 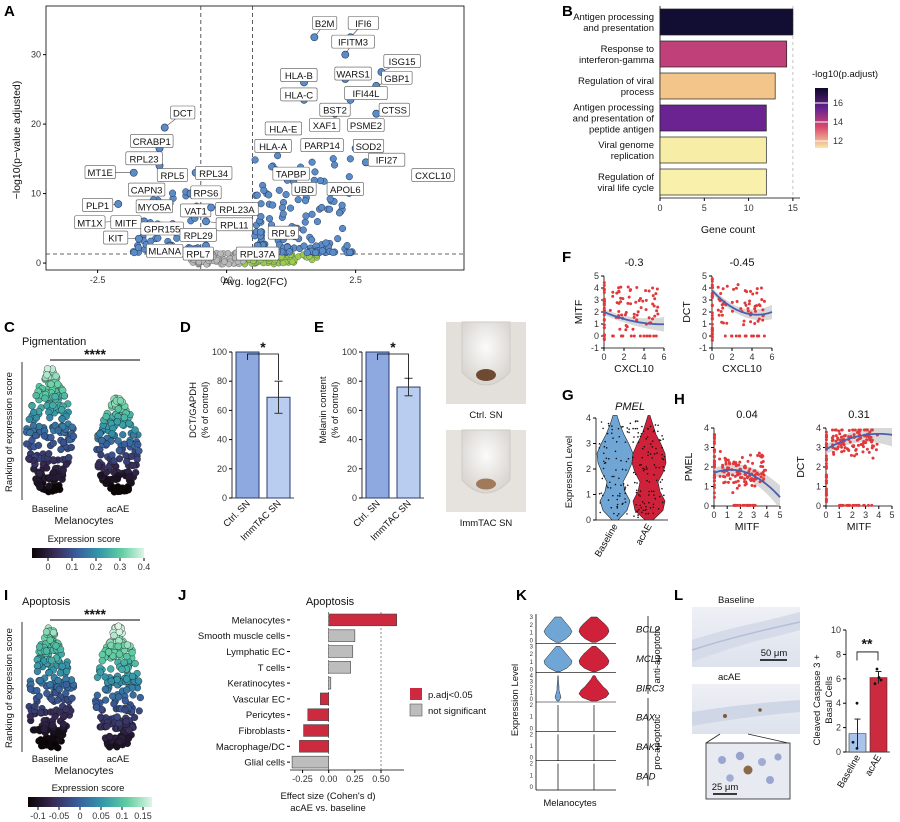 What do you see at coordinates (352, 410) in the screenshot?
I see `y-tick-label: 60` at bounding box center [352, 410].